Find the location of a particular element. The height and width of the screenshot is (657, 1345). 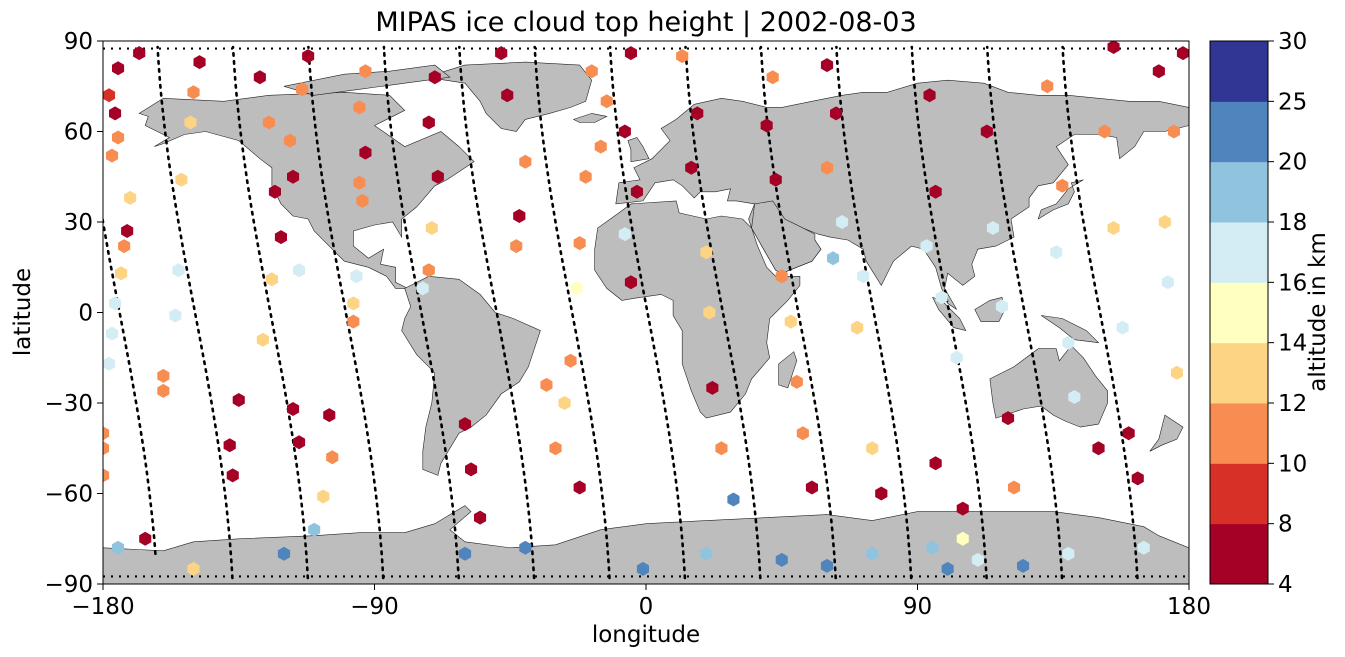

colorbar-tick-label: 25 is located at coordinates (1292, 102).